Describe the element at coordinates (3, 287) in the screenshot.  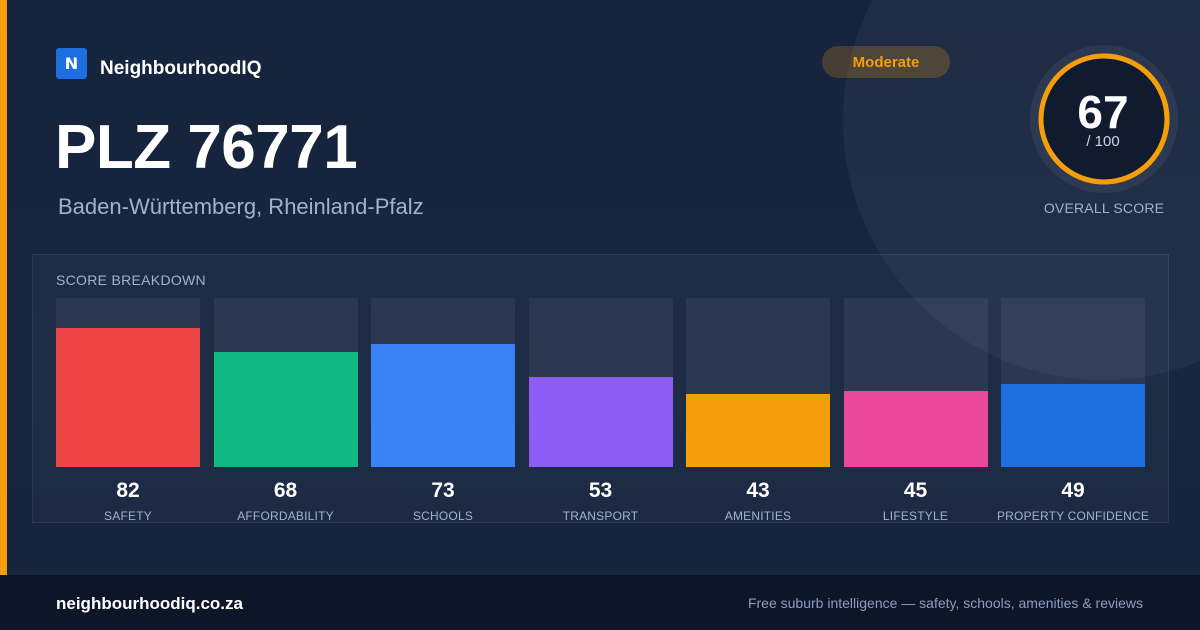
I see `accent-stripe` at that location.